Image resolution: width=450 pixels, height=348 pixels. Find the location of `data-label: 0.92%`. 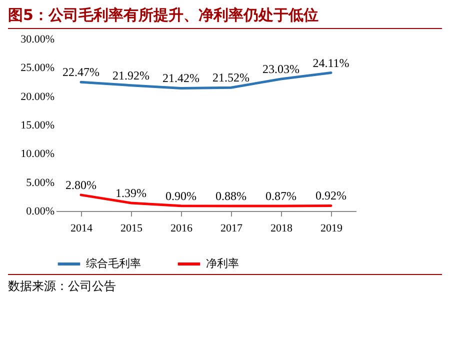

data-label: 0.92% is located at coordinates (331, 195).